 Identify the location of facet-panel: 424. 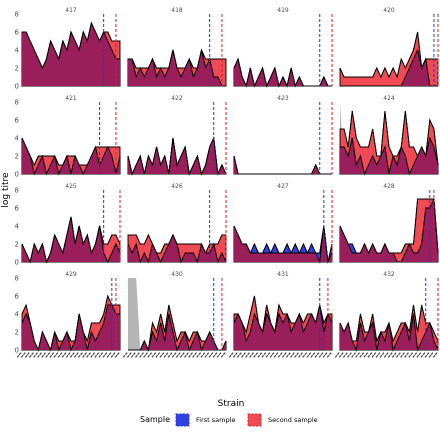
(389, 135).